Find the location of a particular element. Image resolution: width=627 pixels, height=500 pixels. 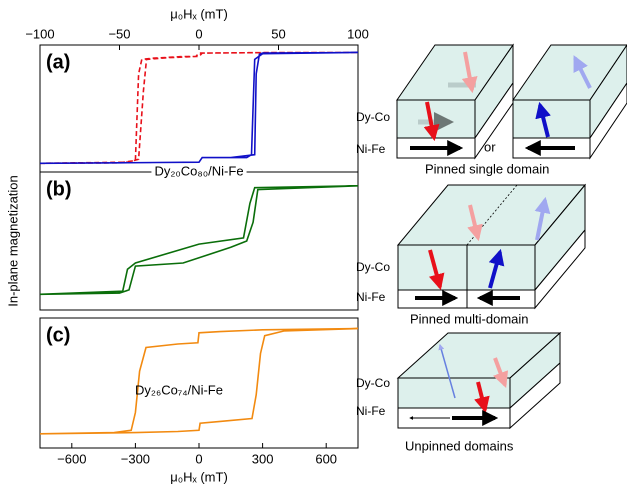

x-tick-label: −600 is located at coordinates (71, 458).